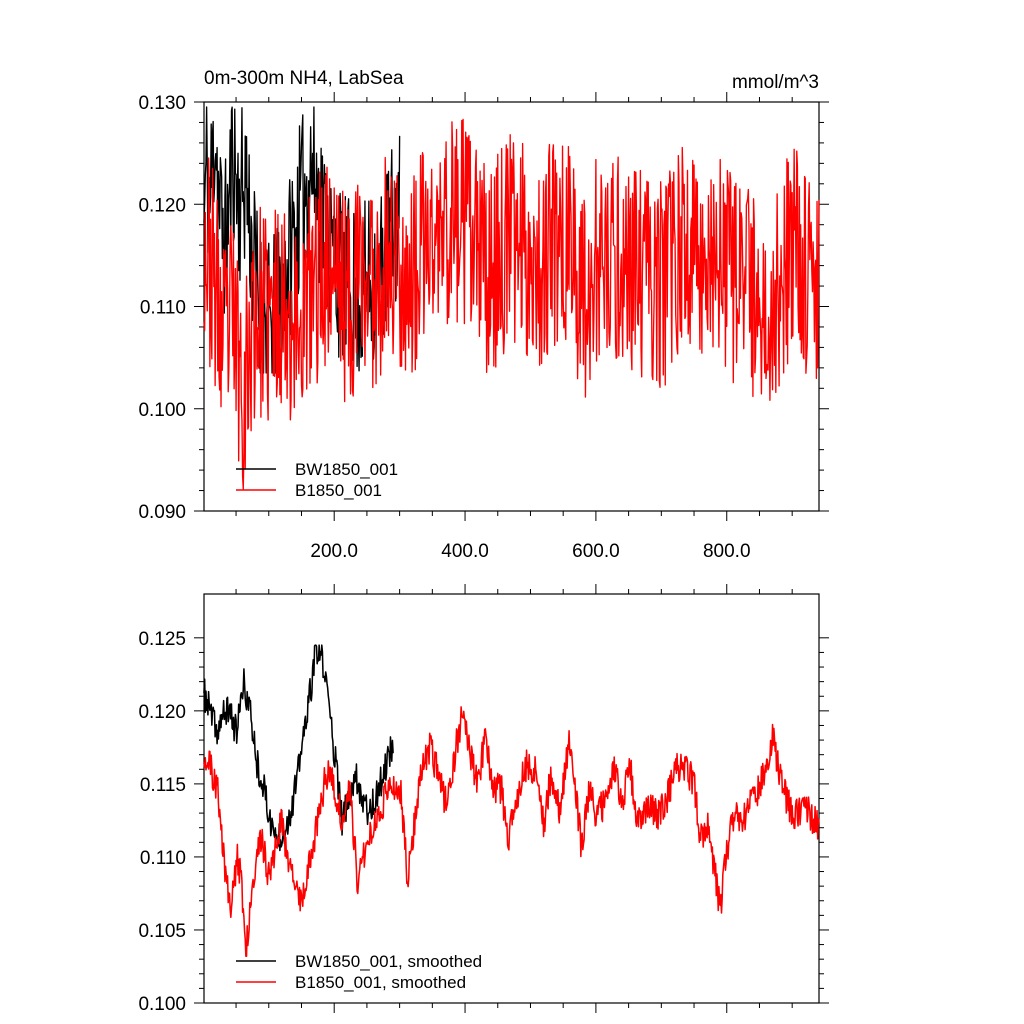 This screenshot has height=1024, width=1024. Describe the element at coordinates (162, 512) in the screenshot. I see `y-tick-label: 0.090` at that location.